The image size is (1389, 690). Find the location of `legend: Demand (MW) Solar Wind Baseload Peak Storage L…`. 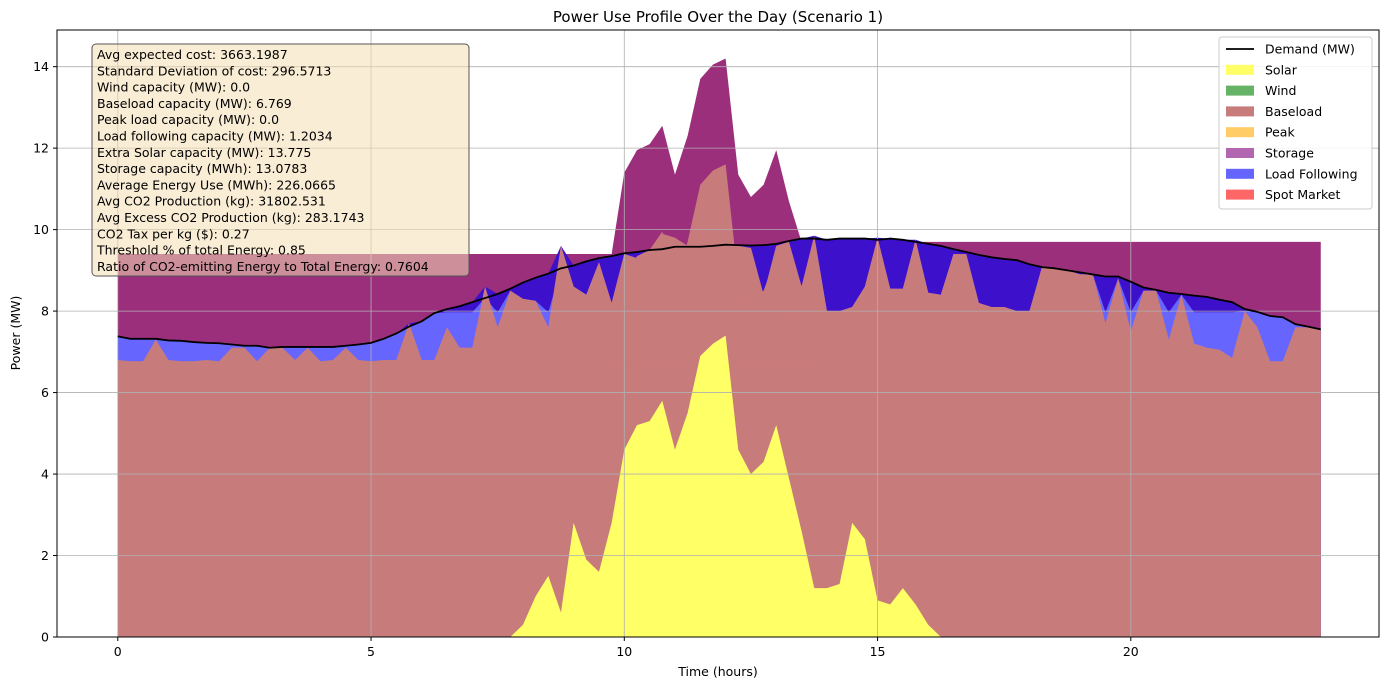

legend: Demand (MW) Solar Wind Baseload Peak Storage L… is located at coordinates (1295, 123).